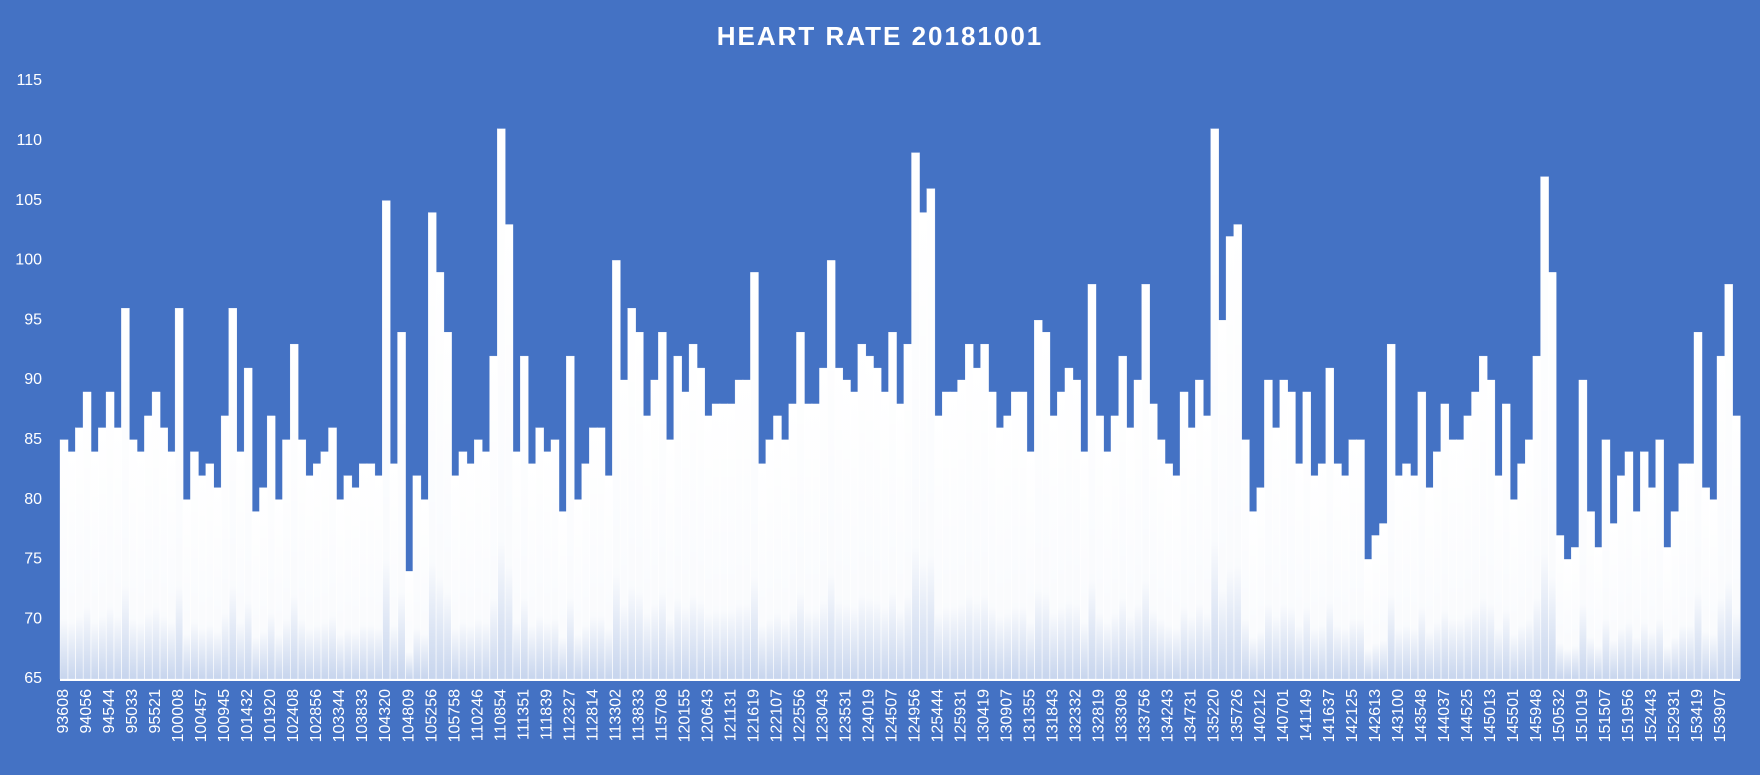 Image resolution: width=1760 pixels, height=775 pixels. I want to click on x-tick-label: 122107, so click(776, 715).